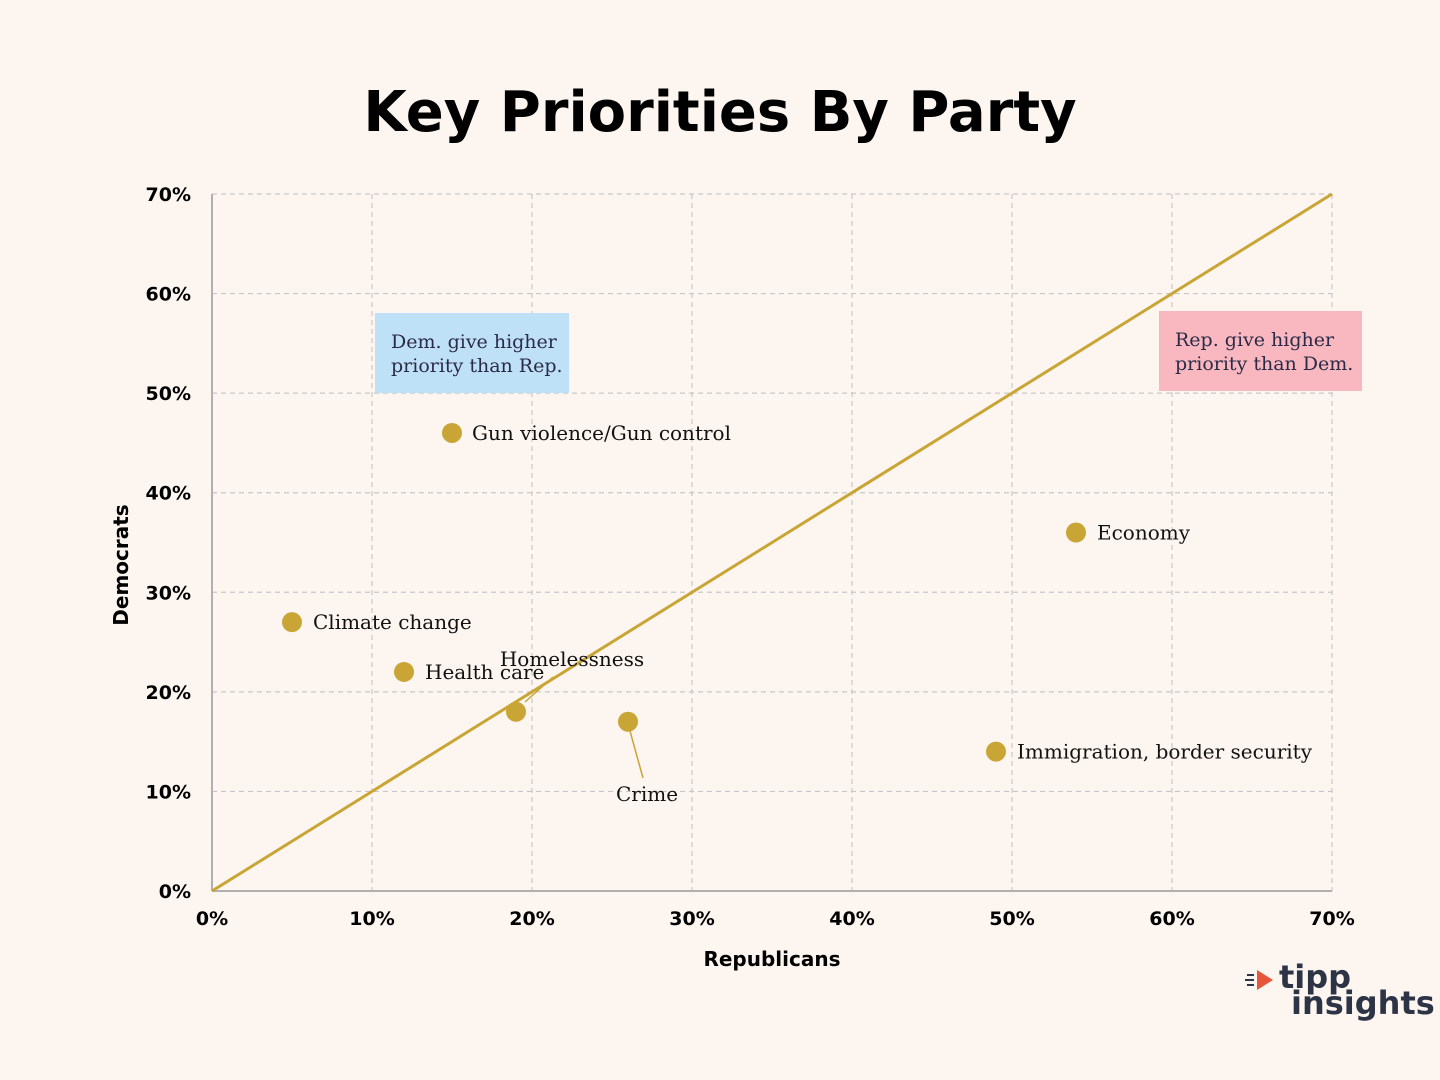 The image size is (1440, 1080). What do you see at coordinates (1171, 919) in the screenshot?
I see `x-tick-label: 60%` at bounding box center [1171, 919].